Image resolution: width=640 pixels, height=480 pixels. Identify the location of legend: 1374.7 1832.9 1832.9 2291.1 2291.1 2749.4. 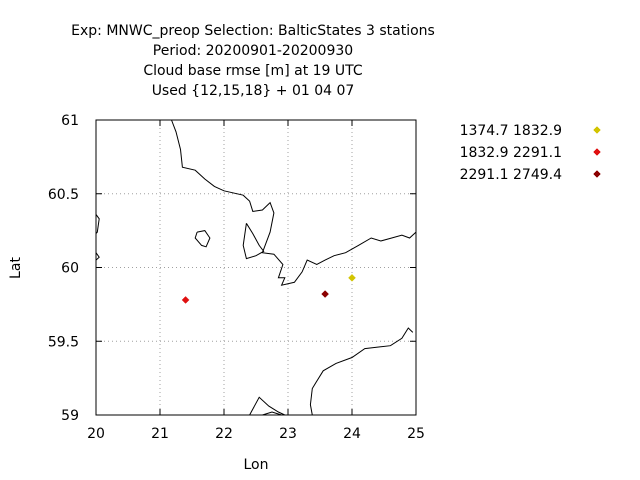
(530, 153).